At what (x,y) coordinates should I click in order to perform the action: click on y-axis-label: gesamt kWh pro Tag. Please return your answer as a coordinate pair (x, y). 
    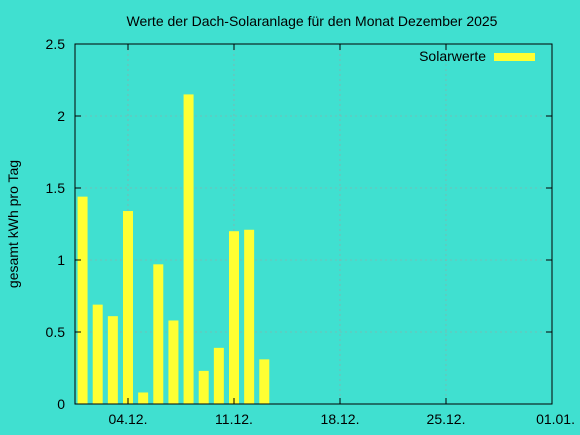
    Looking at the image, I should click on (13, 224).